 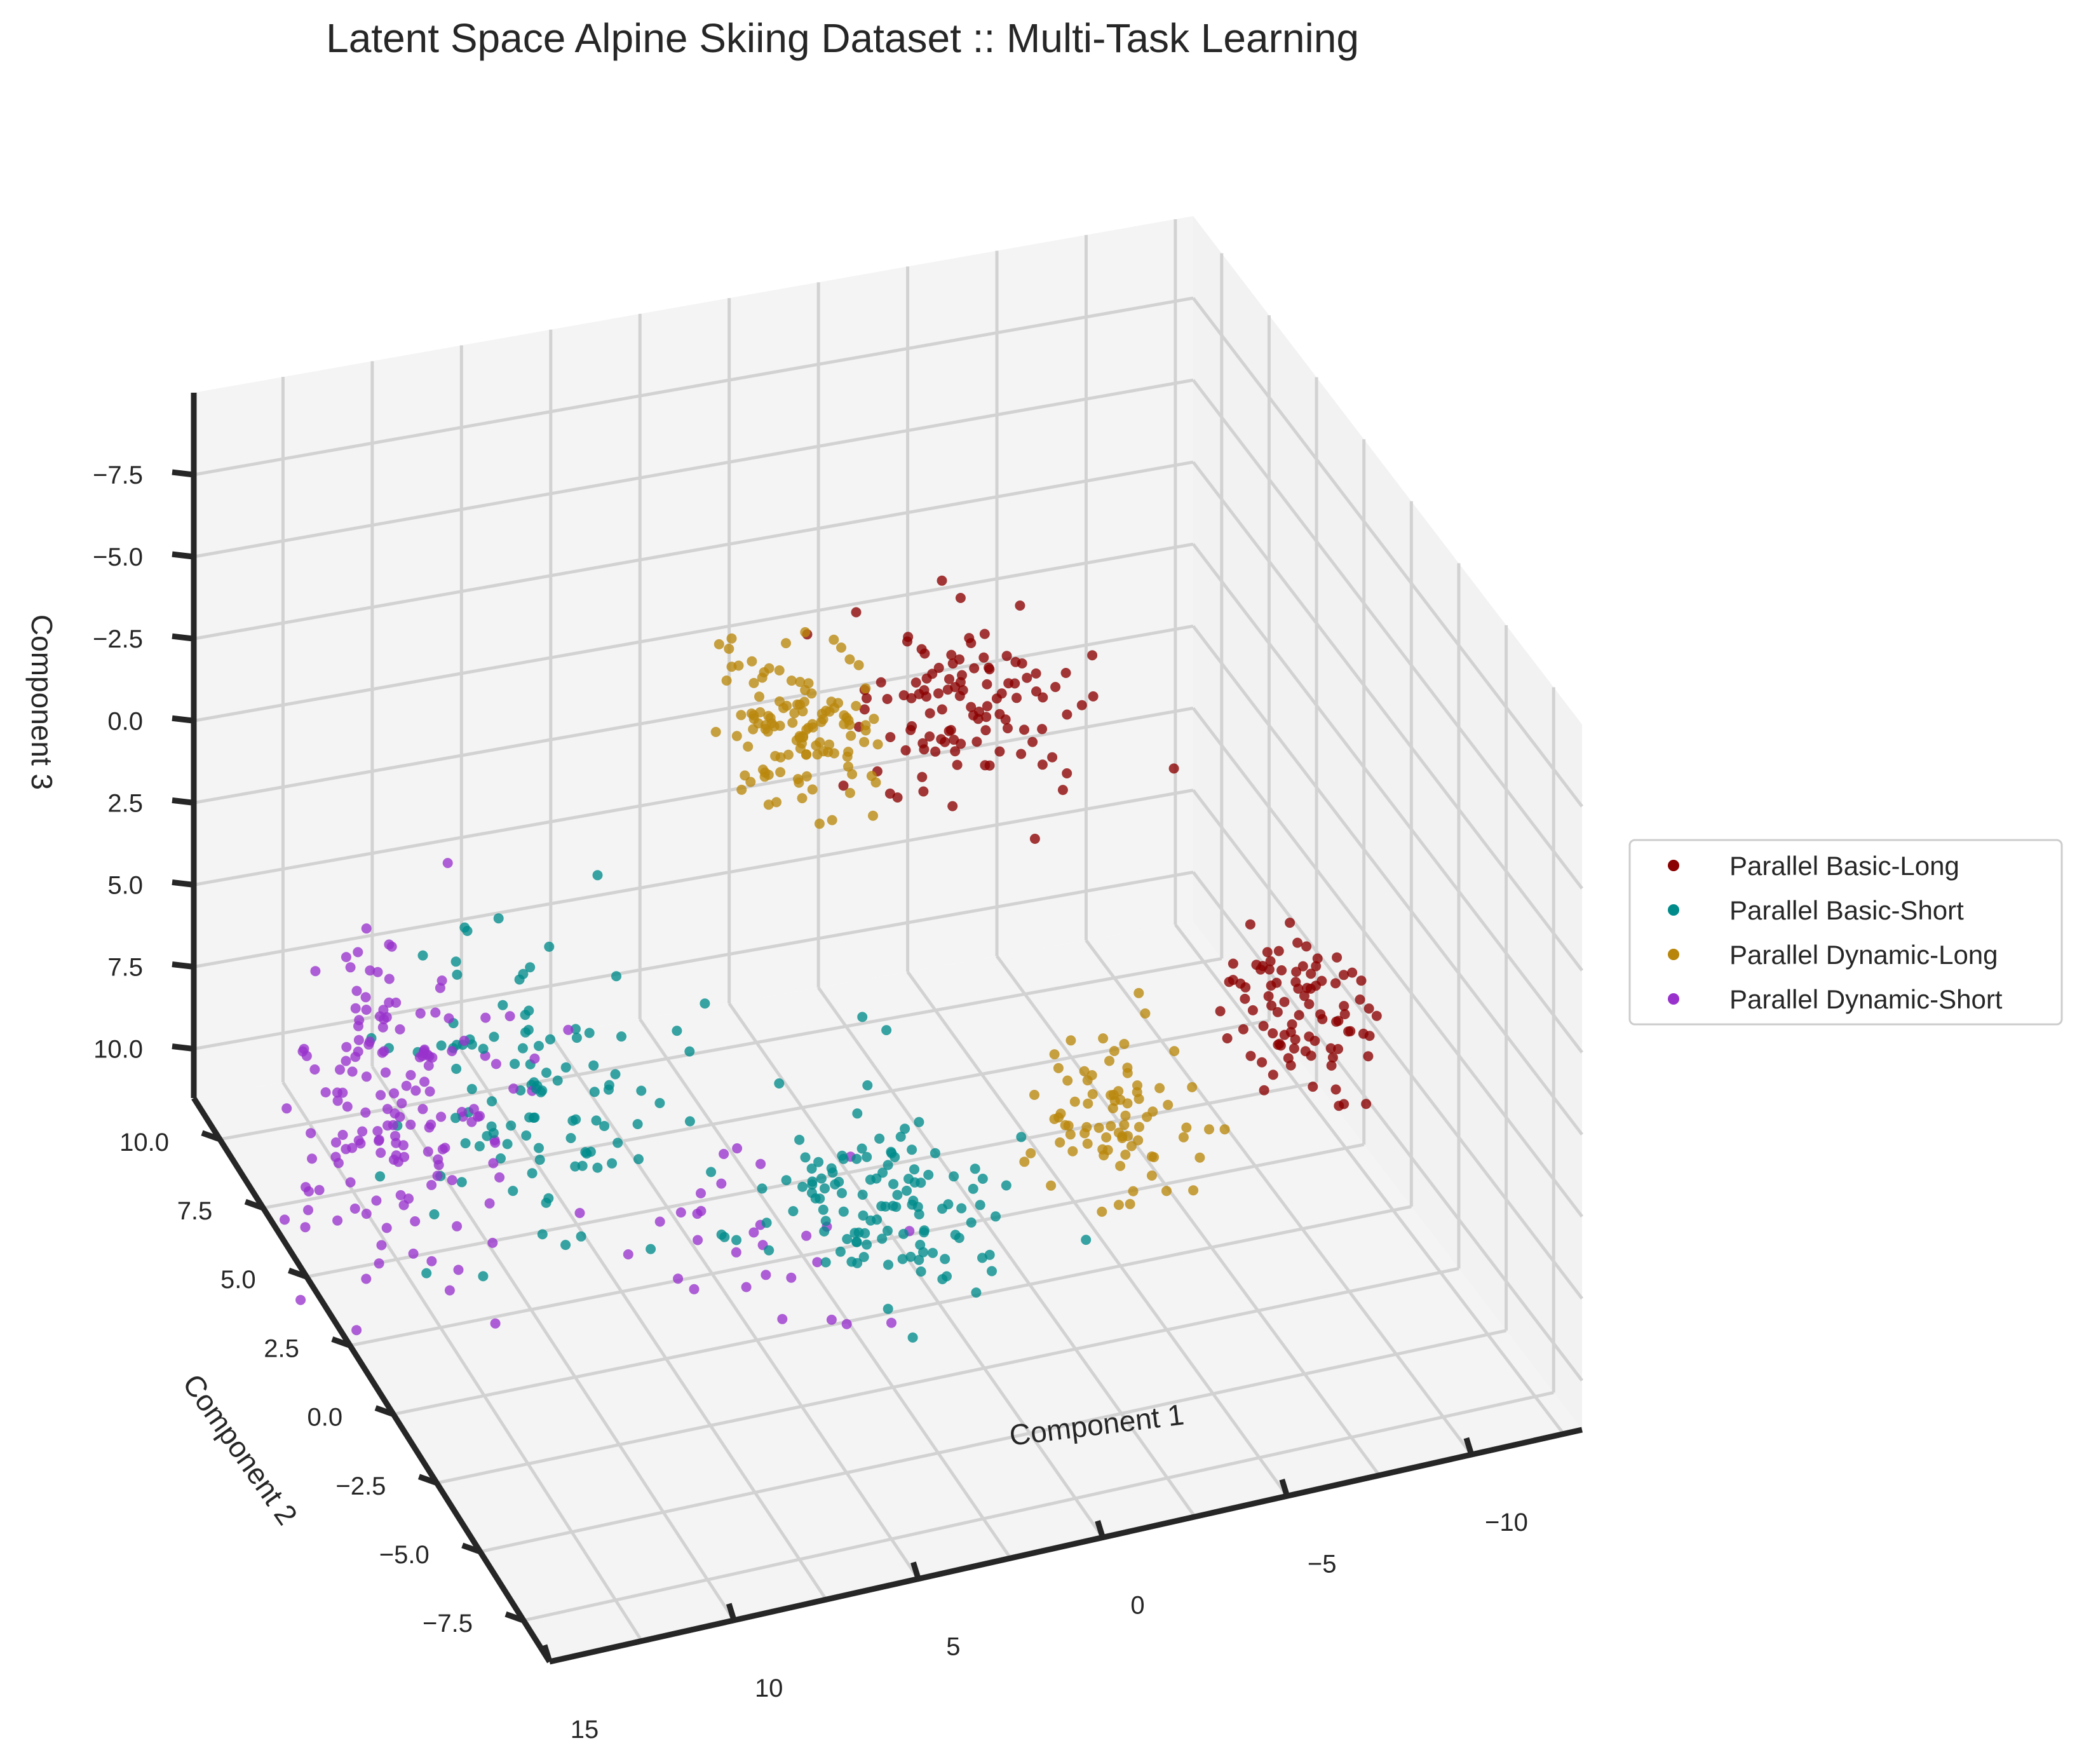 I want to click on y-tick-label: 2.5, so click(x=281, y=1348).